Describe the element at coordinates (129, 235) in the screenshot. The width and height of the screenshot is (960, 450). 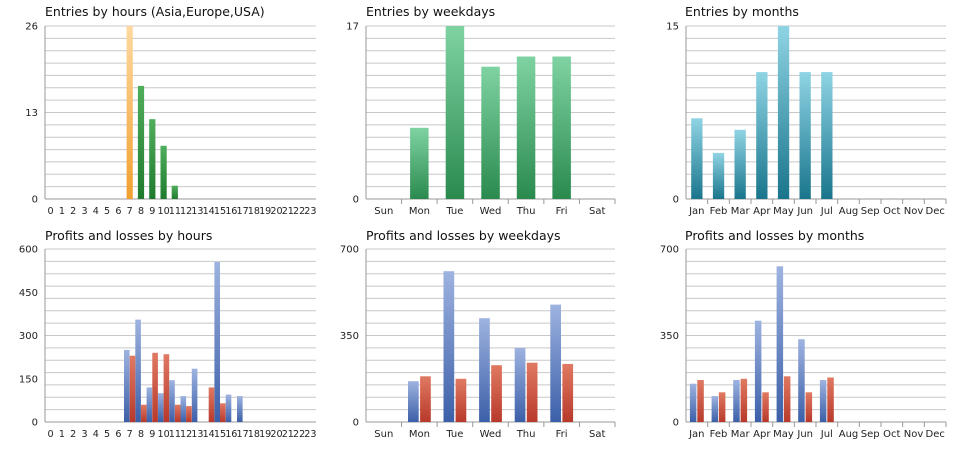
I see `chart-title: Profits and losses by hours` at that location.